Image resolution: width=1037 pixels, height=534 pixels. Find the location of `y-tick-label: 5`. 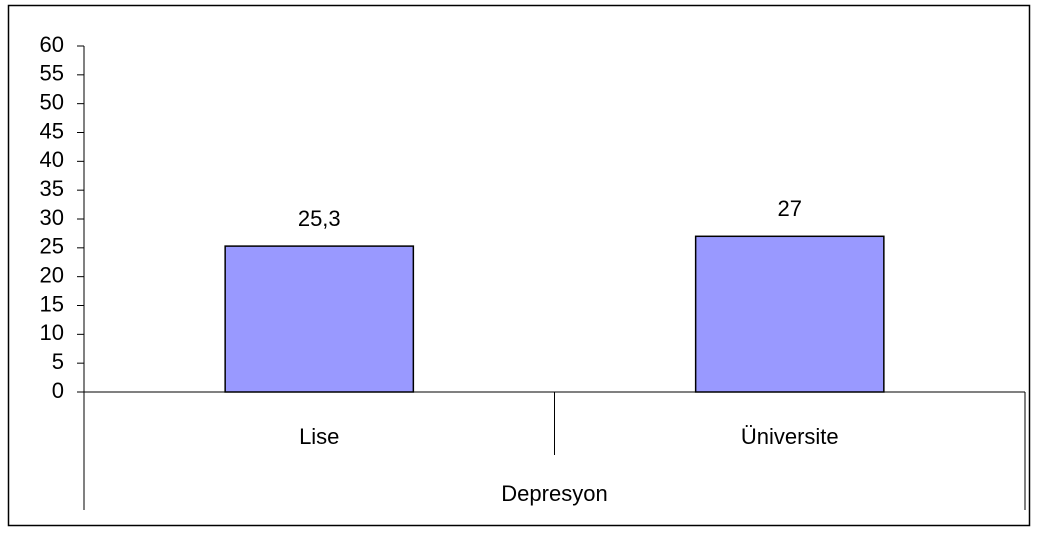

y-tick-label: 5 is located at coordinates (58, 361).